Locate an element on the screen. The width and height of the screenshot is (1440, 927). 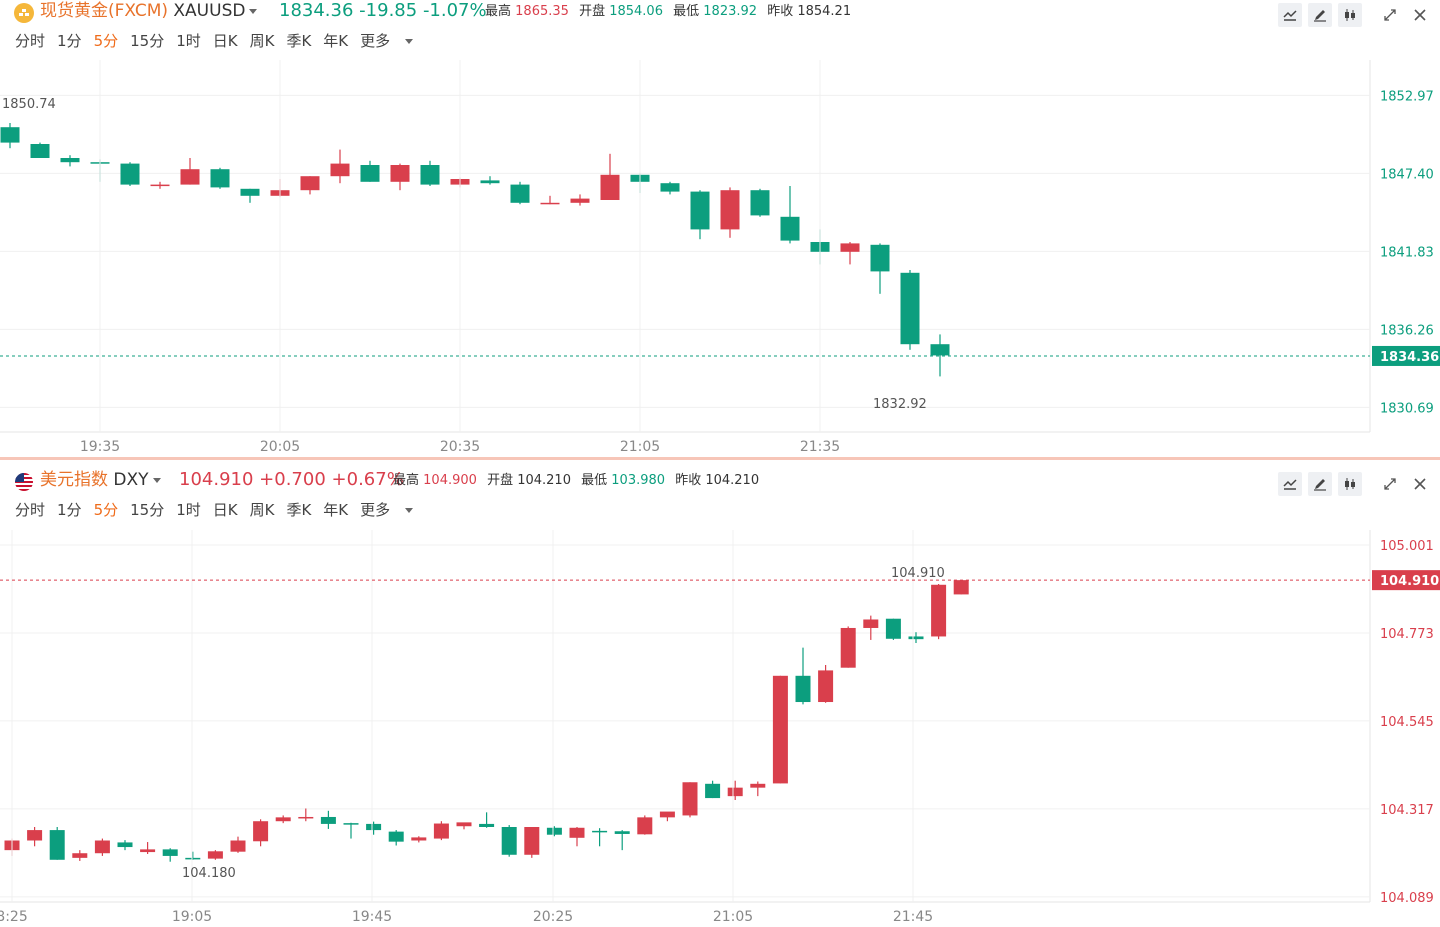
gold-symbol-selector: 现货黄金(FXCM) XAUUSD is located at coordinates (149, 11).